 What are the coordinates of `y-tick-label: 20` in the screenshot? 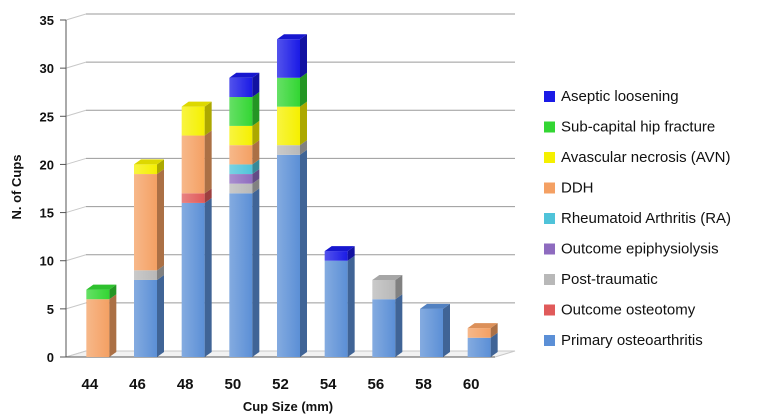 It's located at (47, 164).